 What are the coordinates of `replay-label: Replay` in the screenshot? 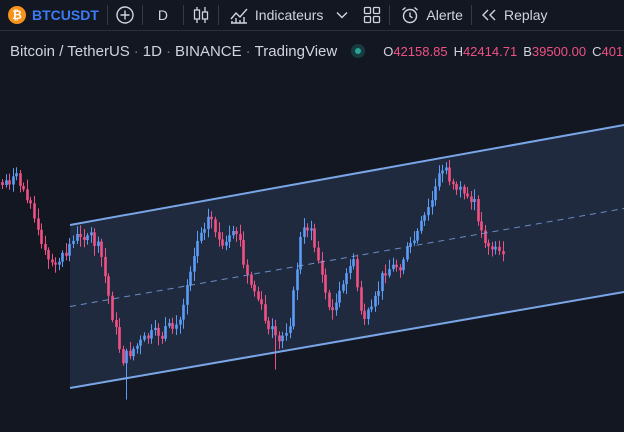 It's located at (525, 15).